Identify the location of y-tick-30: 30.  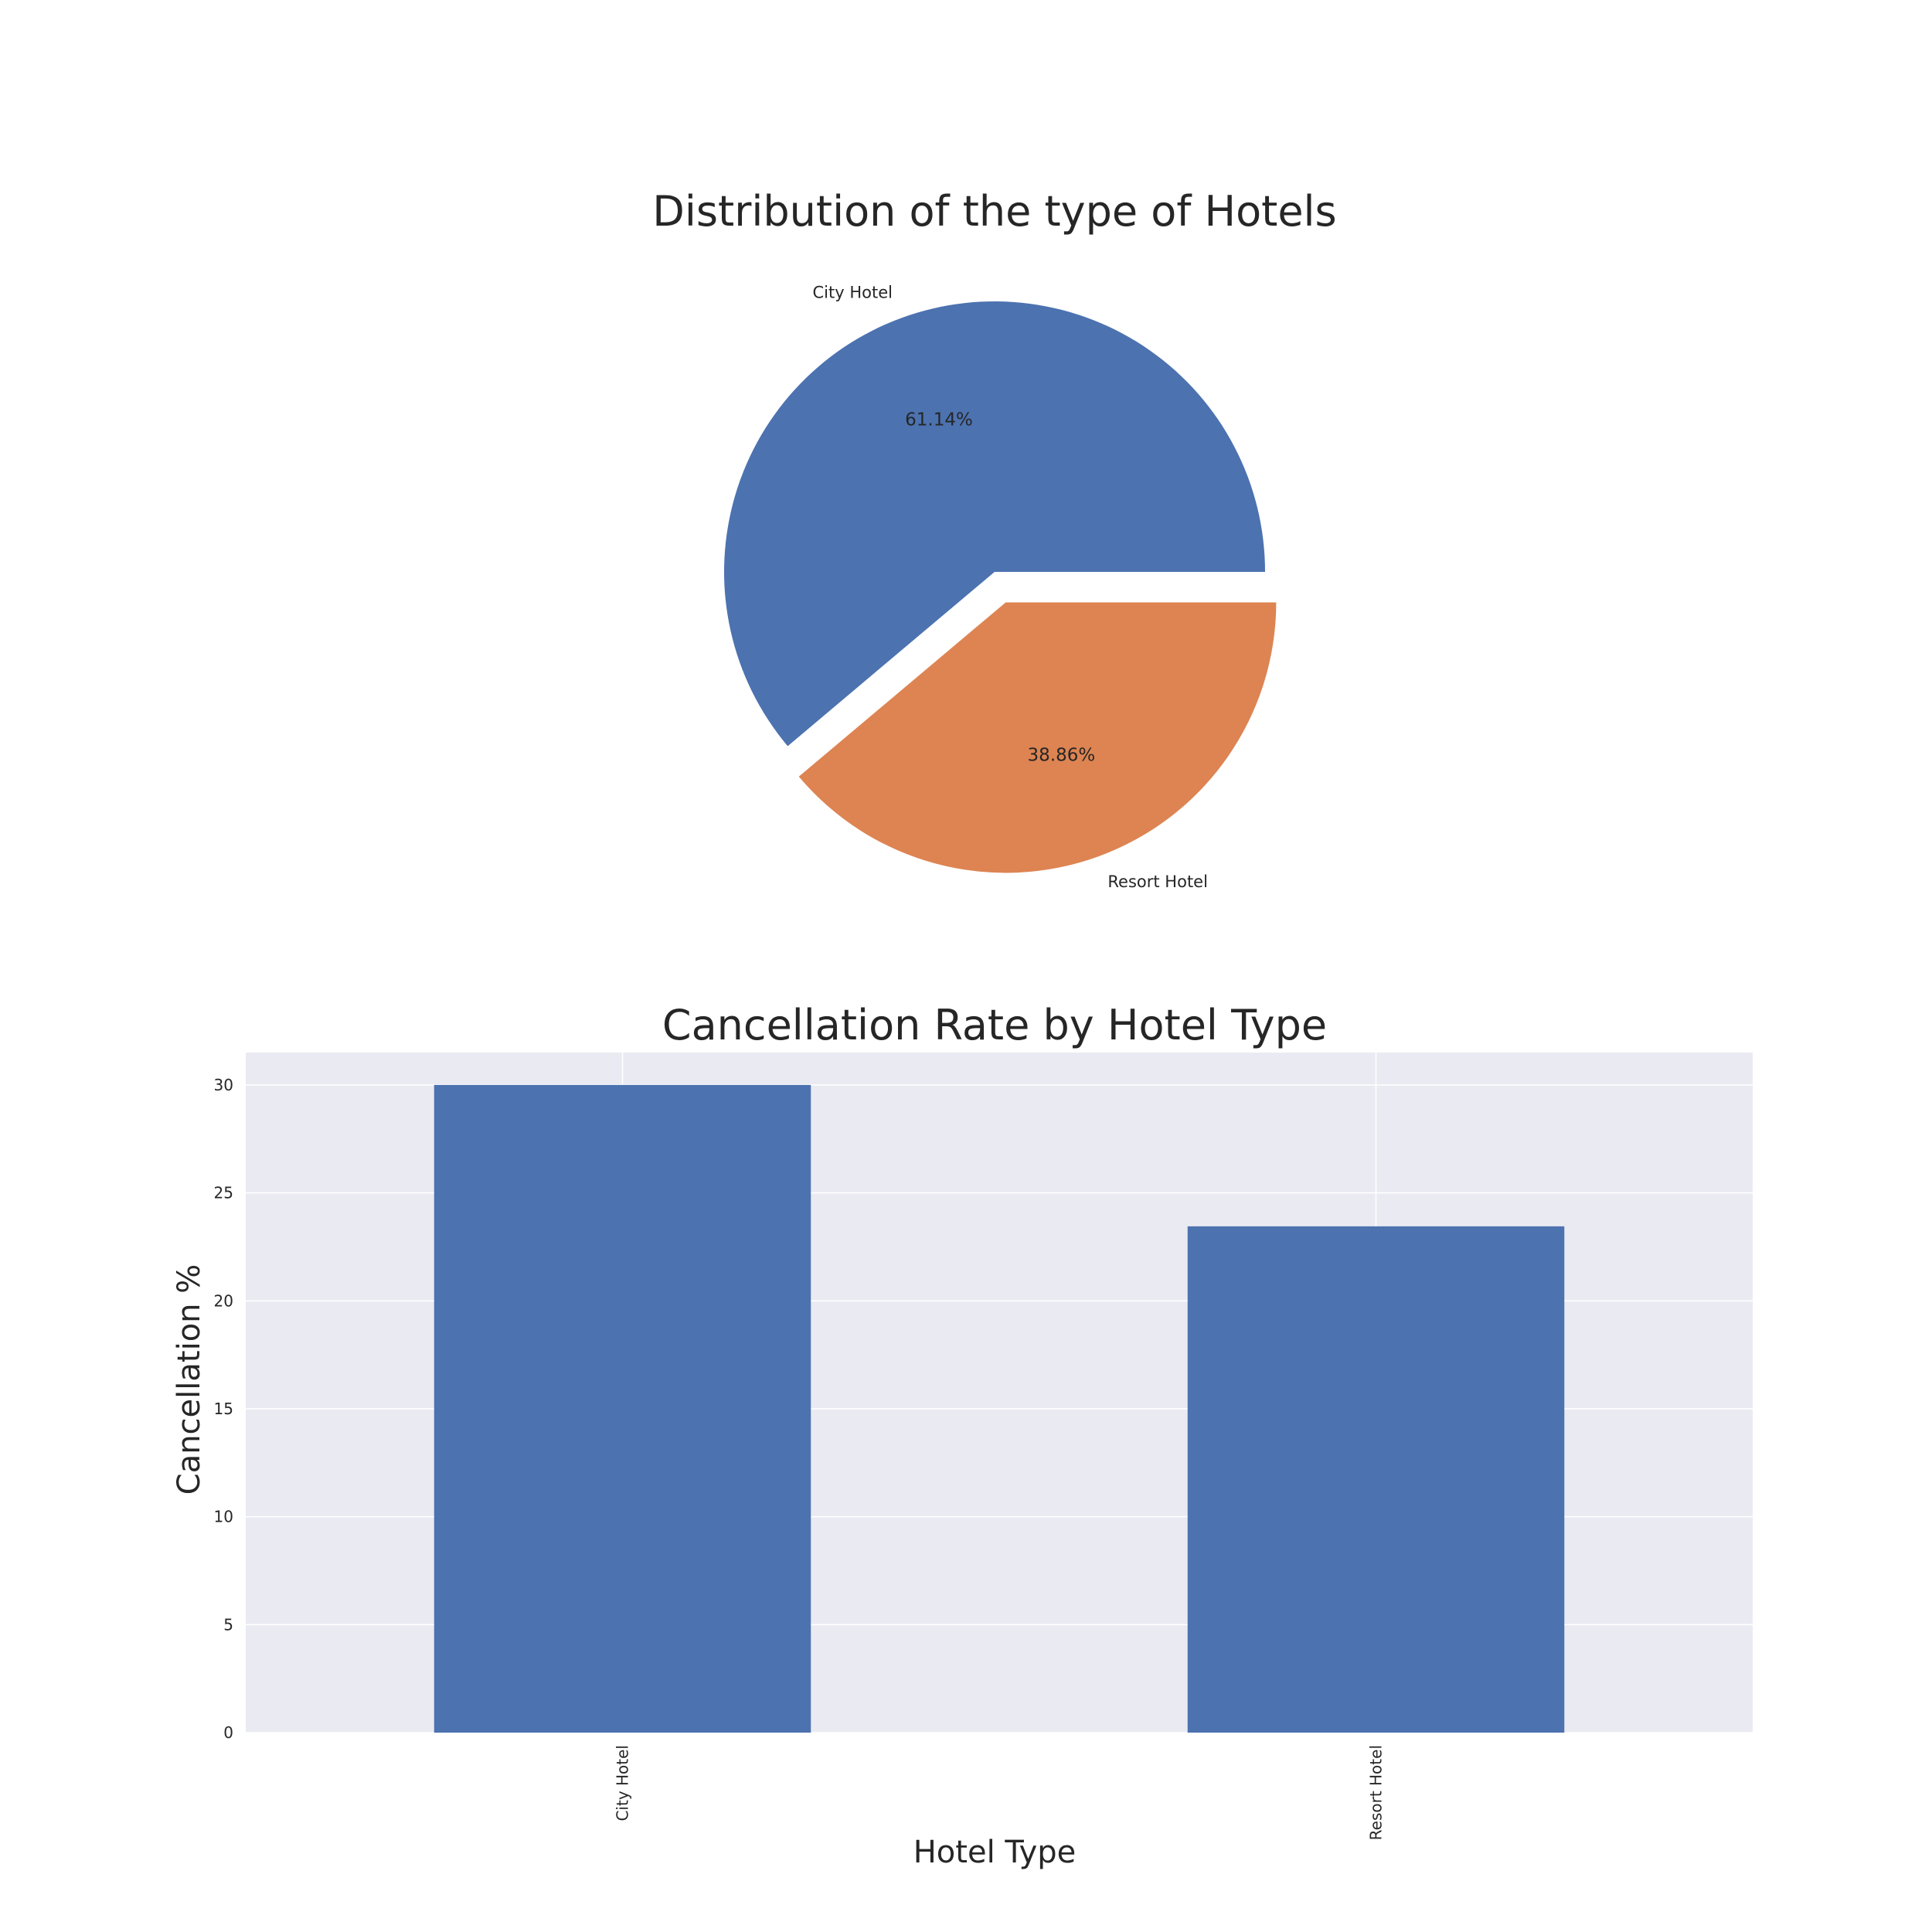
(223, 1085).